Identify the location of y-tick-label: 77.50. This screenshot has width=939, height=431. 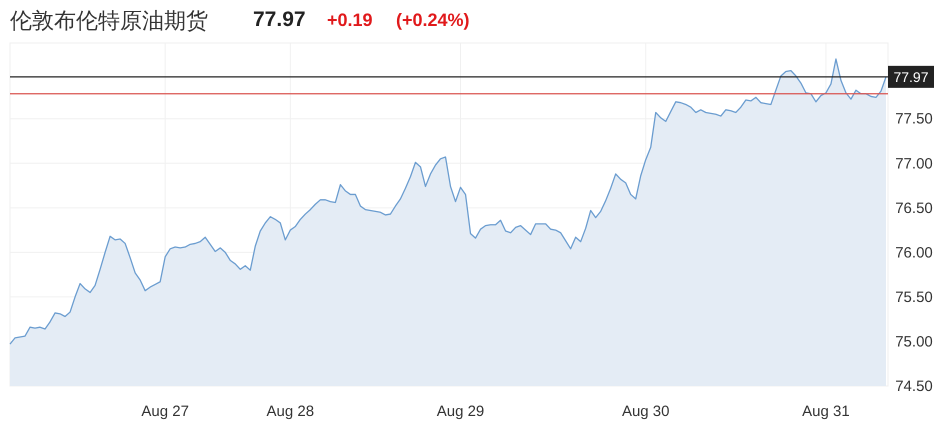
(914, 119).